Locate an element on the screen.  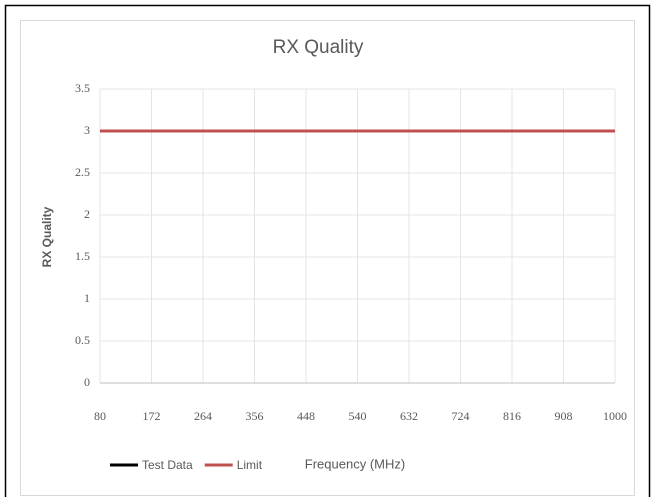
x-tick-label: 80 is located at coordinates (100, 416).